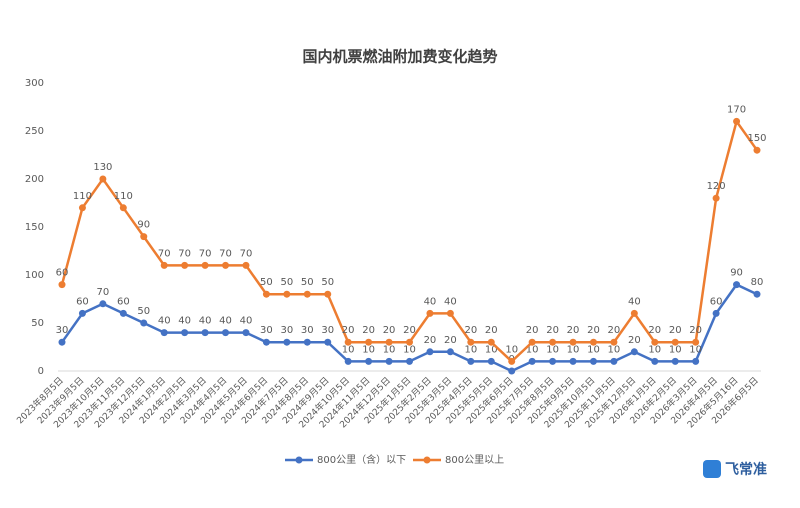  I want to click on y-tick-label: 100, so click(34, 275).